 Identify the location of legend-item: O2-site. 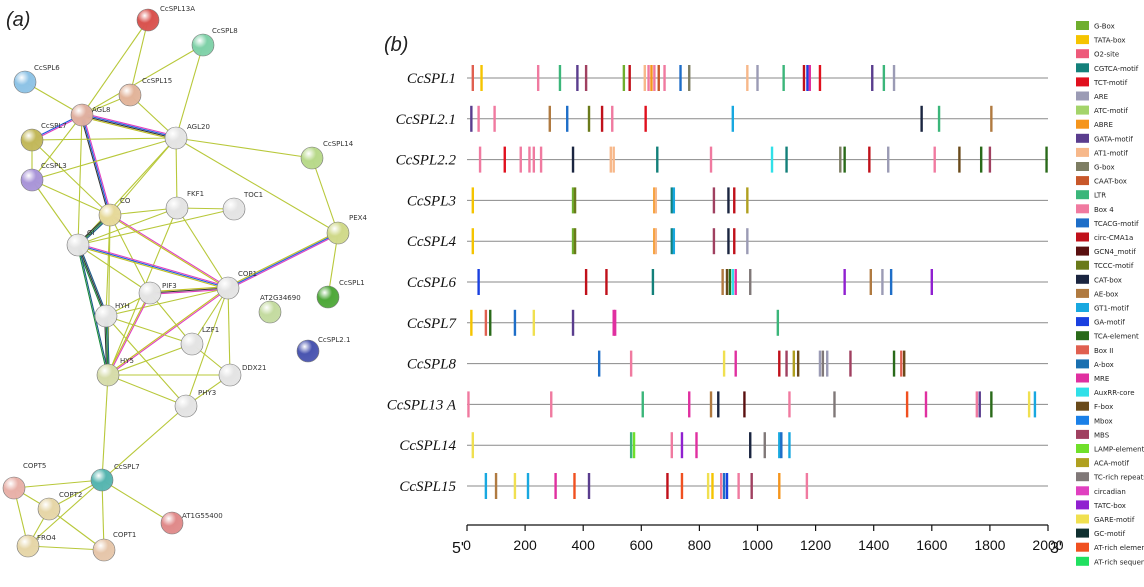
(1097, 54).